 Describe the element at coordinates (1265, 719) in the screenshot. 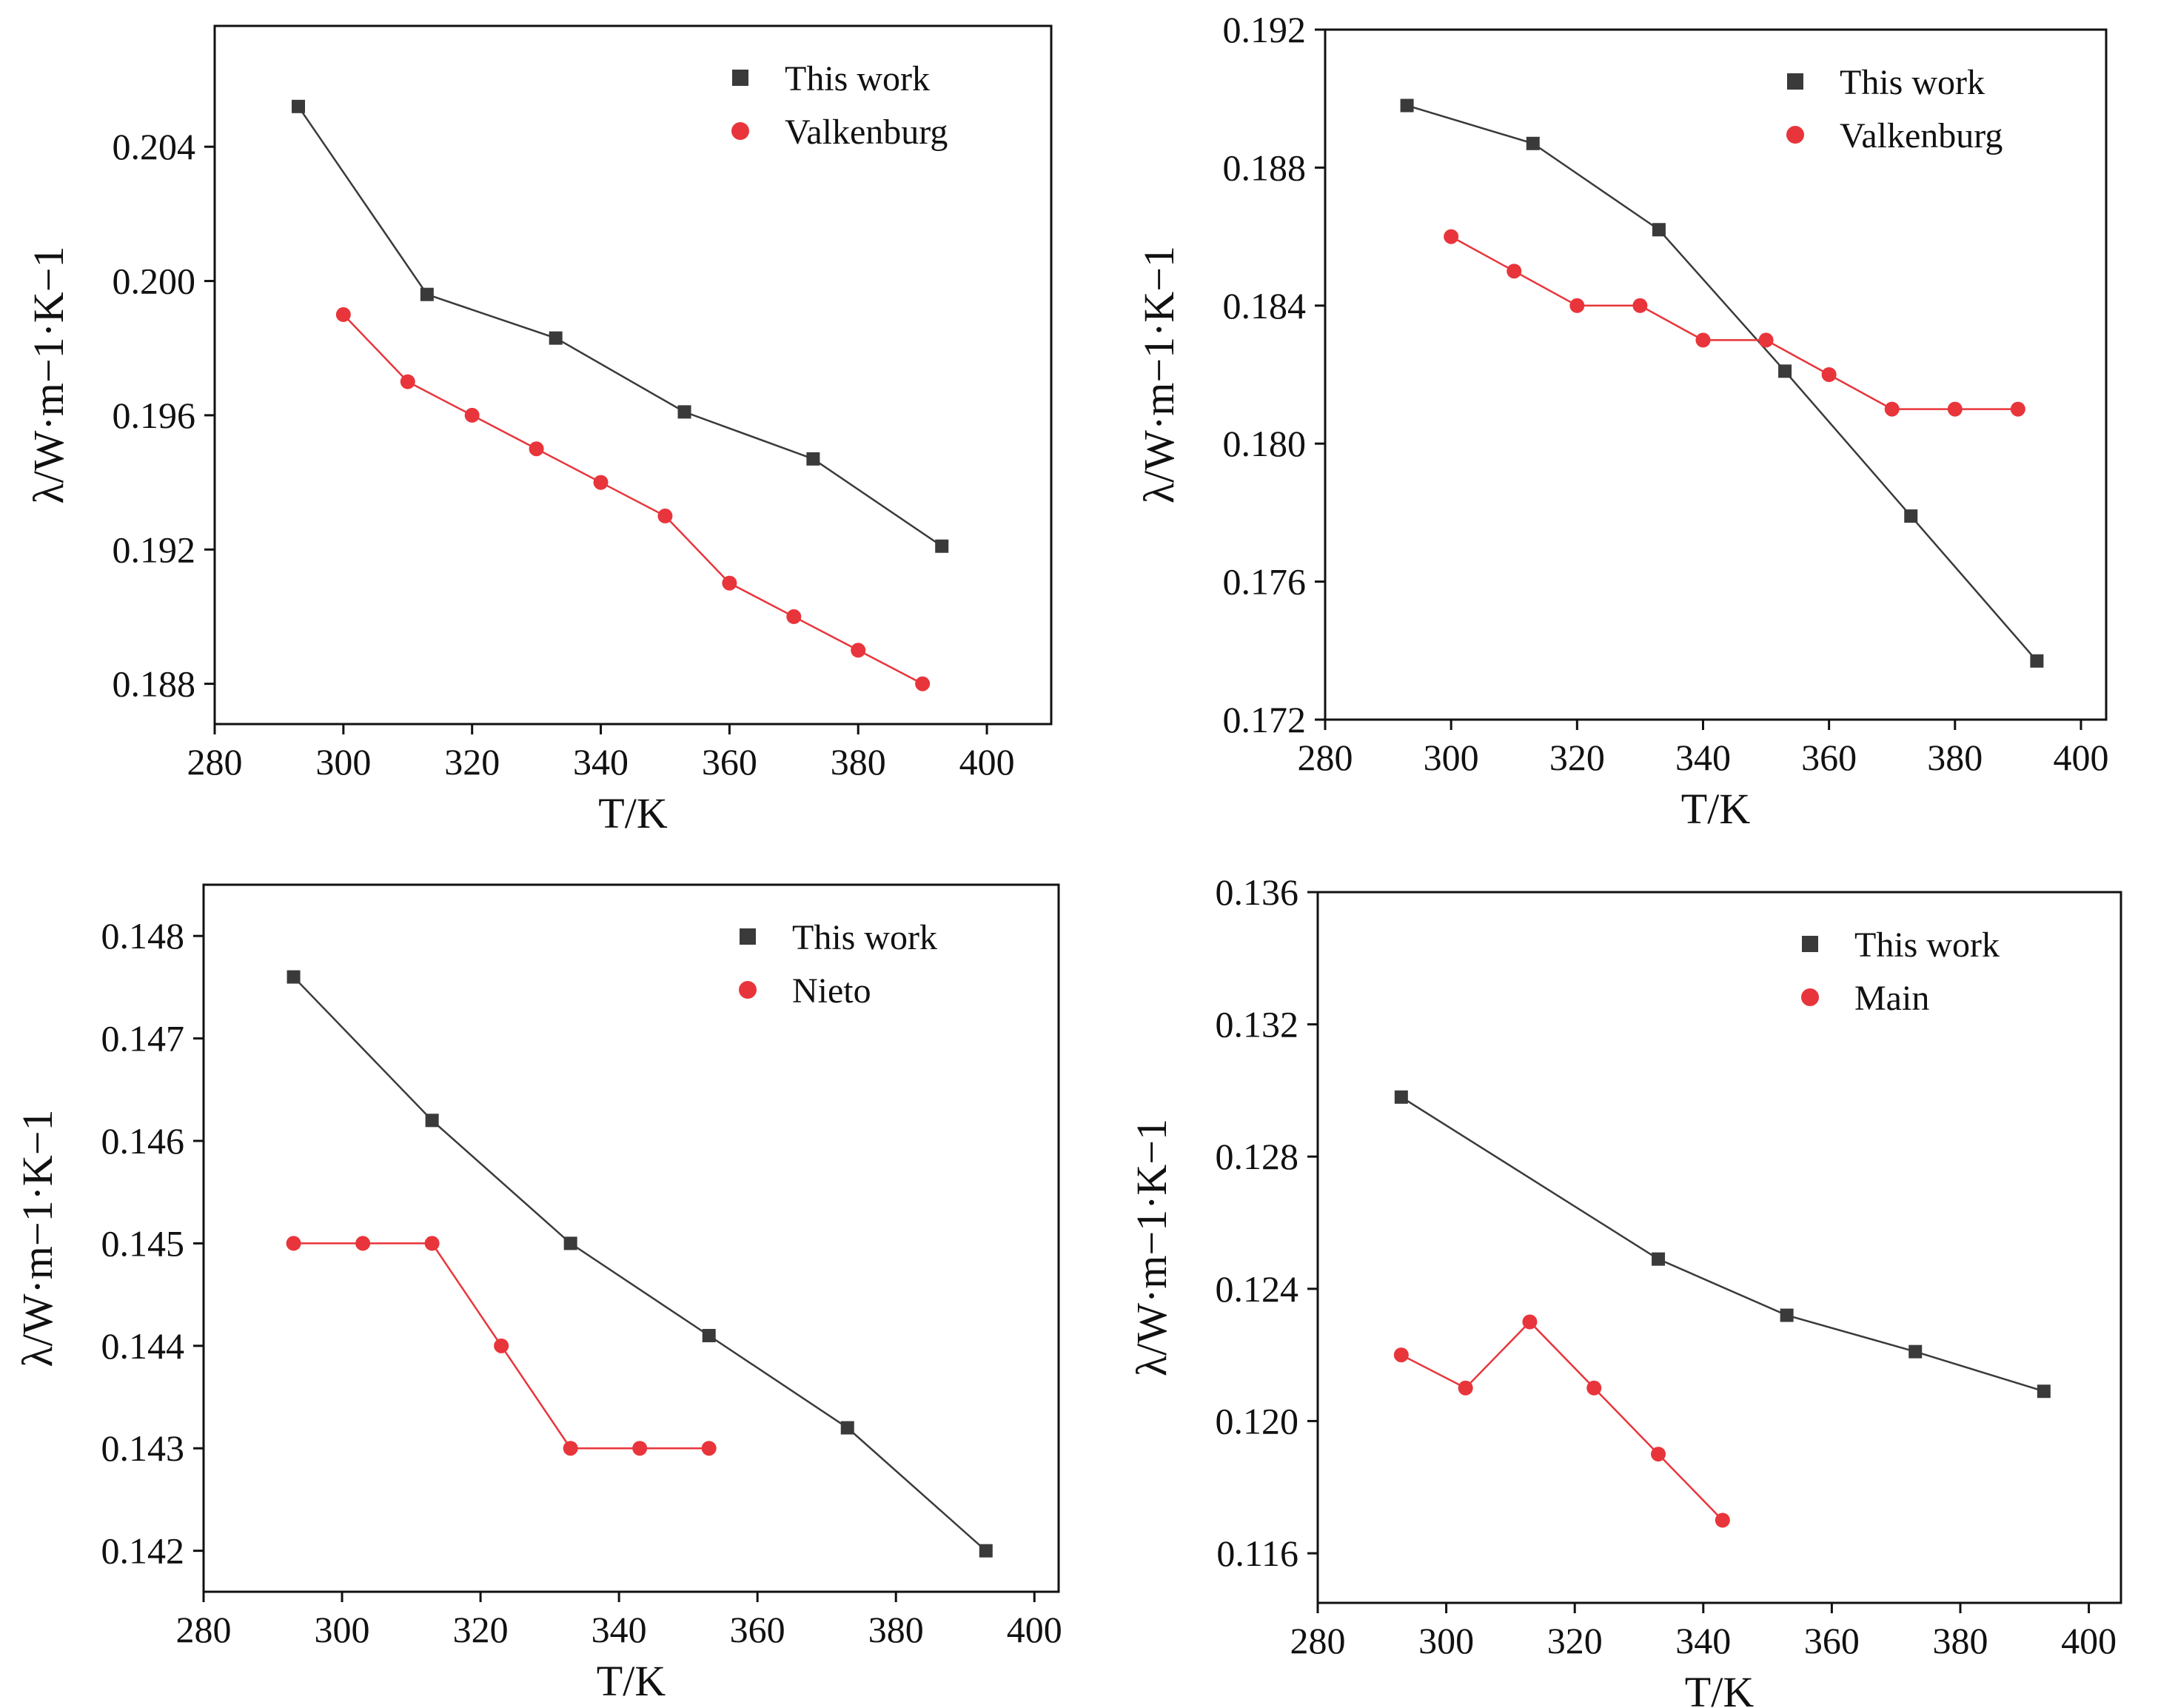

I see `y-tick-label: 0.172` at that location.